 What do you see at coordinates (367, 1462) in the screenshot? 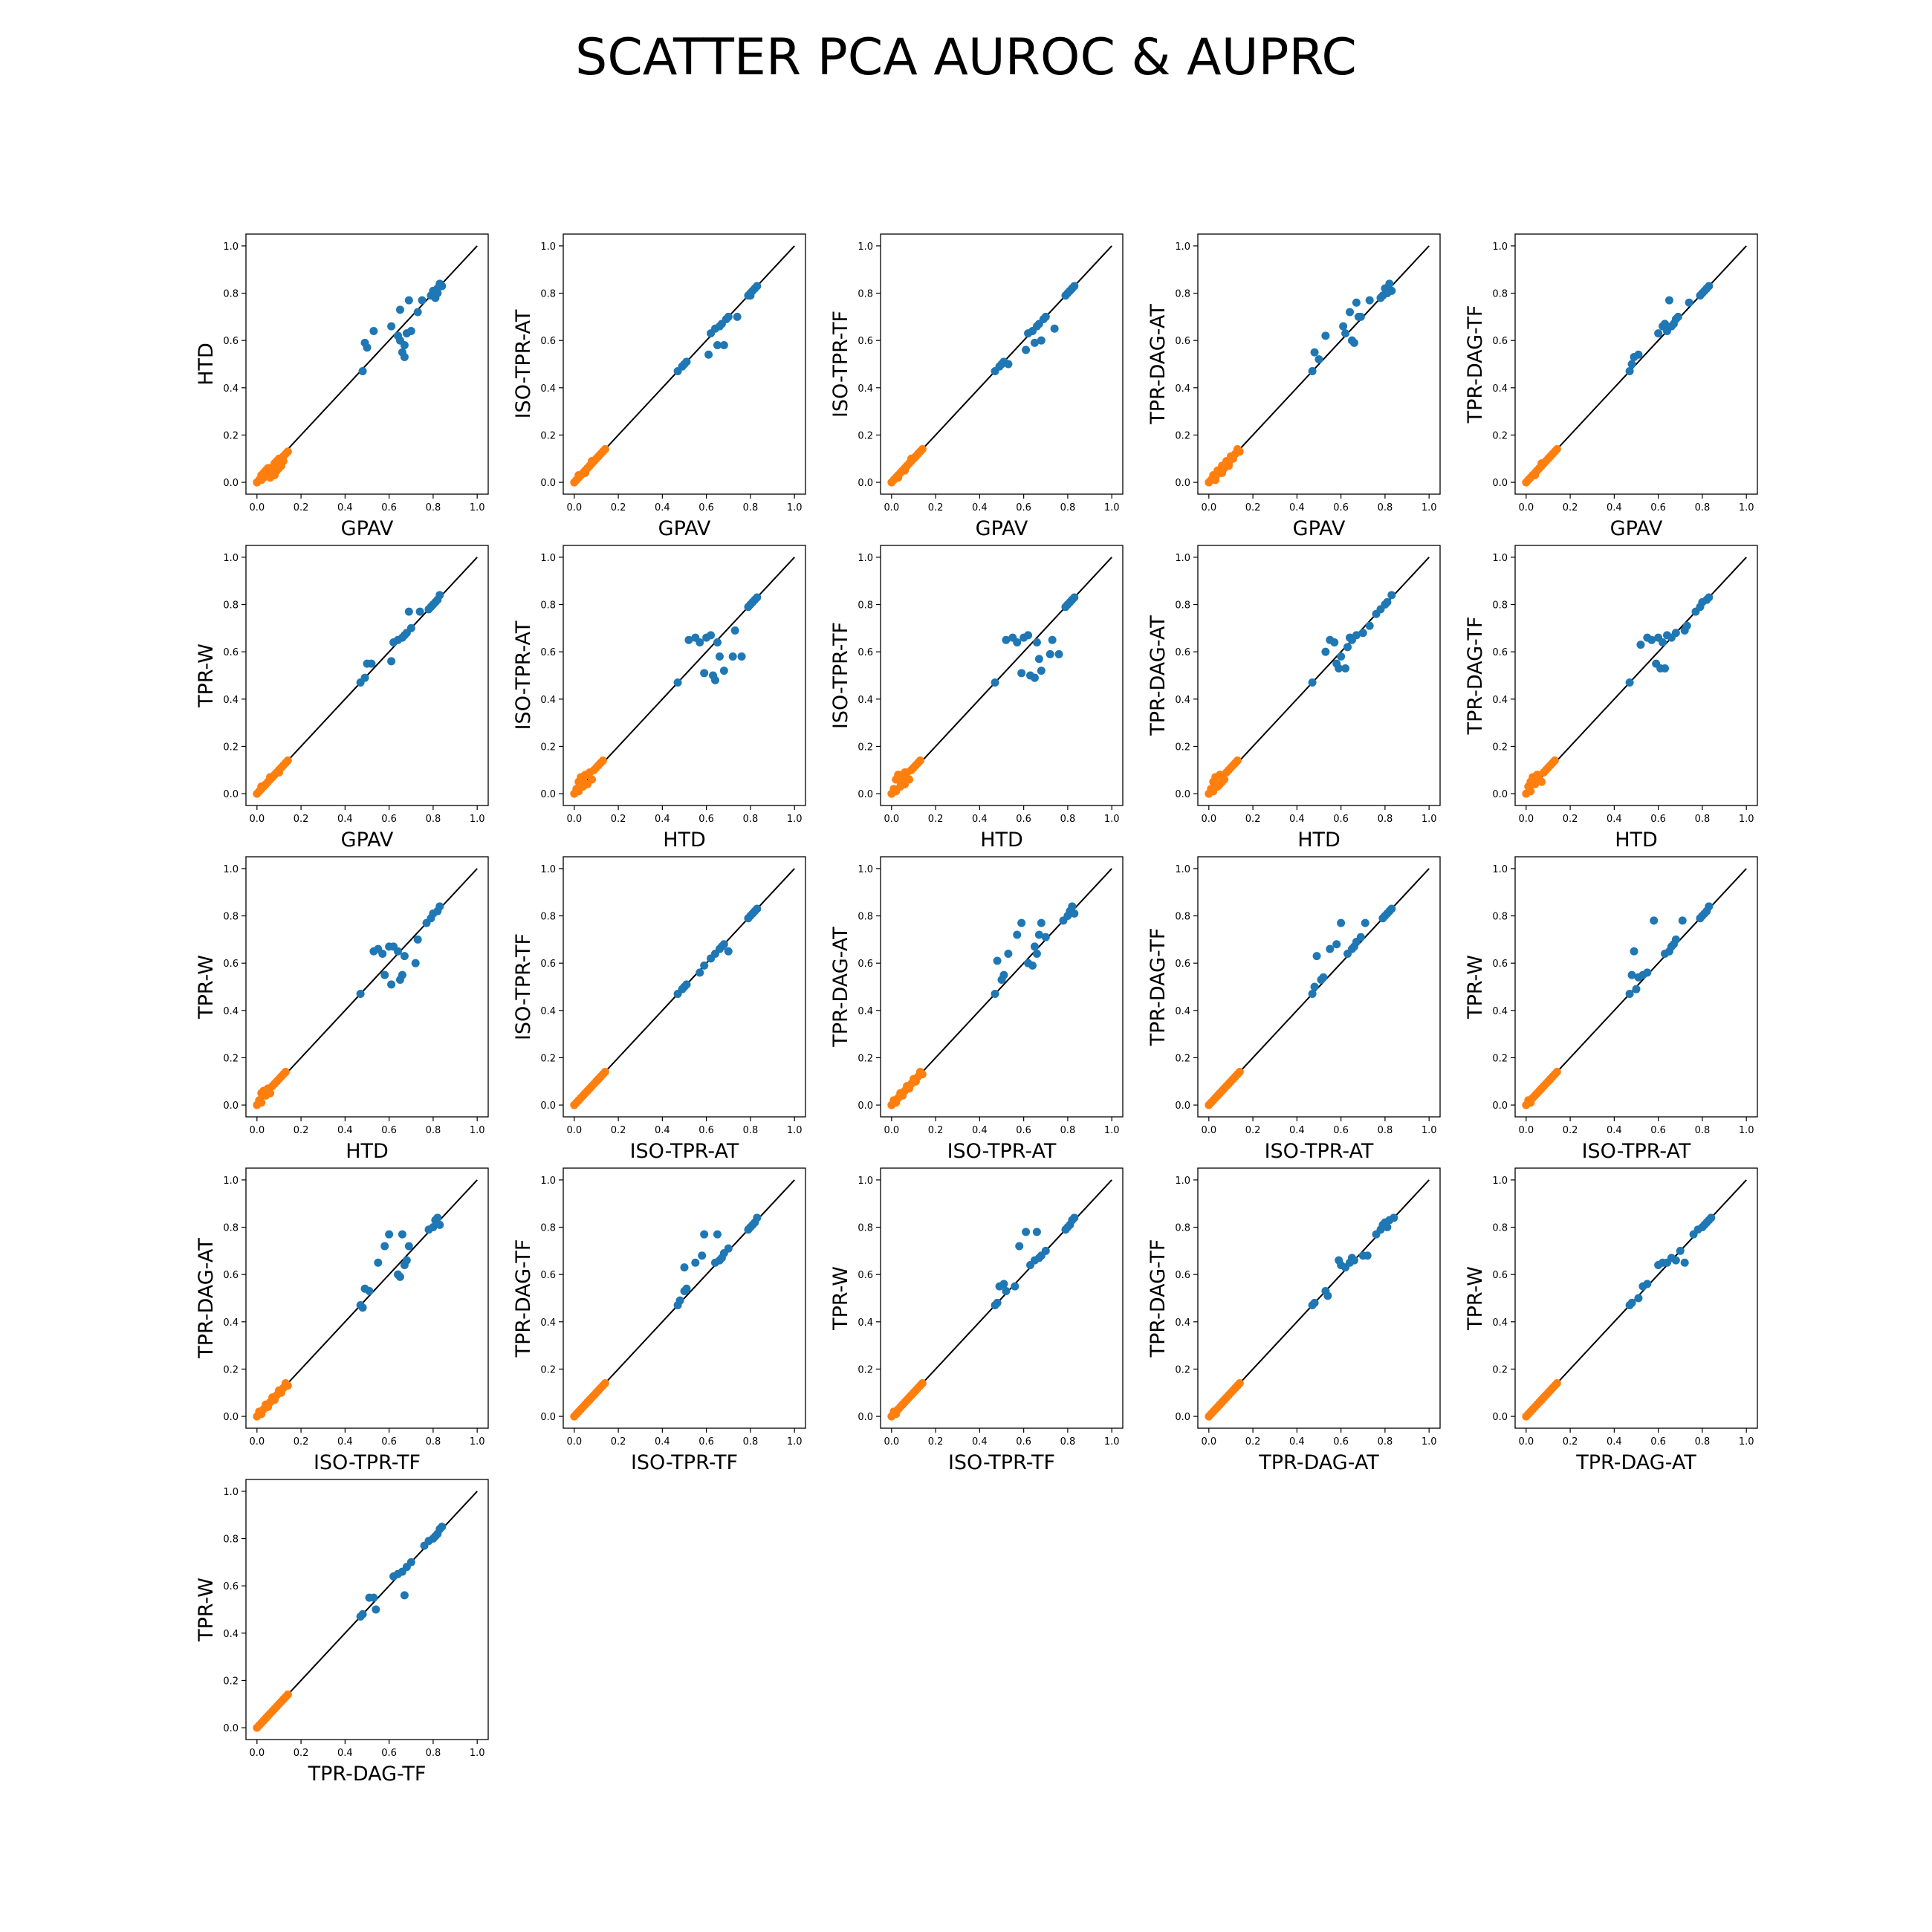
I see `x-axis-label: ISO-TPR-TF` at bounding box center [367, 1462].